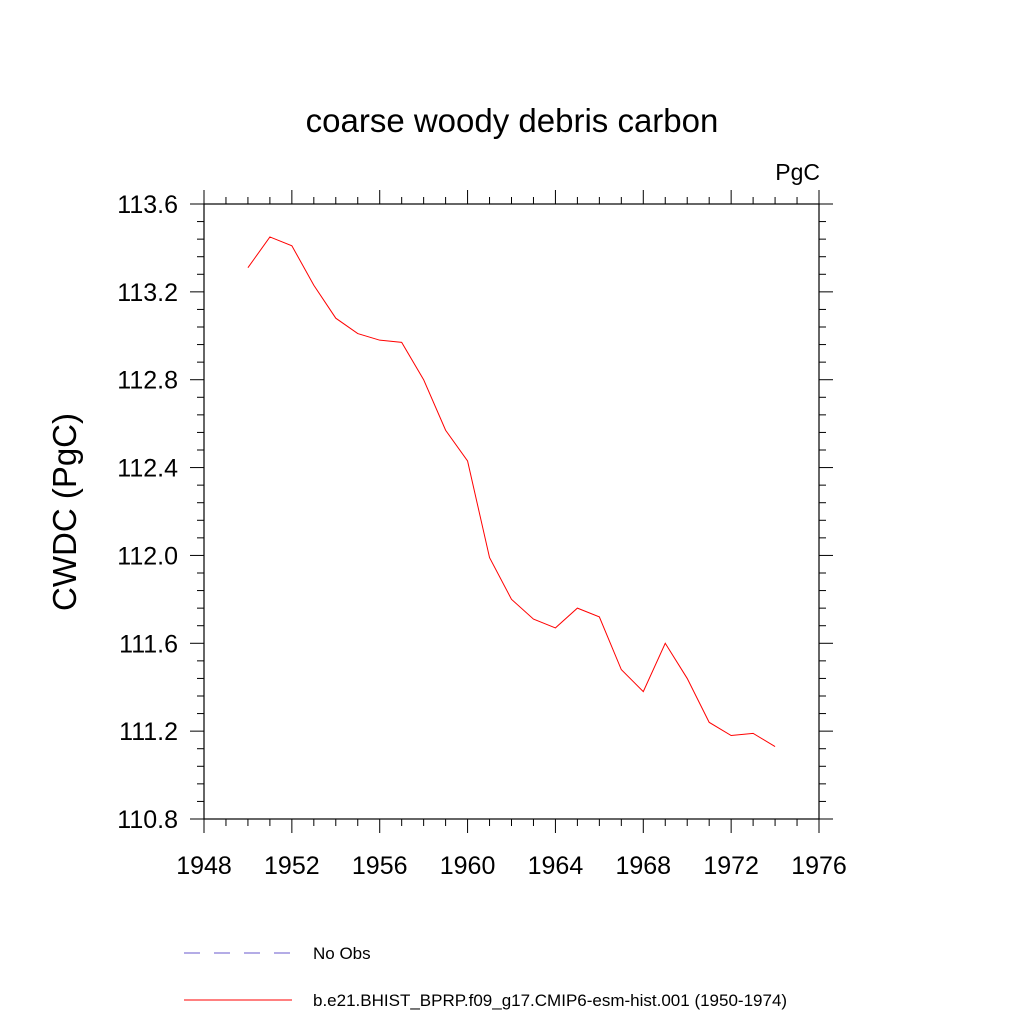 Image resolution: width=1024 pixels, height=1024 pixels. What do you see at coordinates (148, 644) in the screenshot?
I see `y-tick-label: 111.6` at bounding box center [148, 644].